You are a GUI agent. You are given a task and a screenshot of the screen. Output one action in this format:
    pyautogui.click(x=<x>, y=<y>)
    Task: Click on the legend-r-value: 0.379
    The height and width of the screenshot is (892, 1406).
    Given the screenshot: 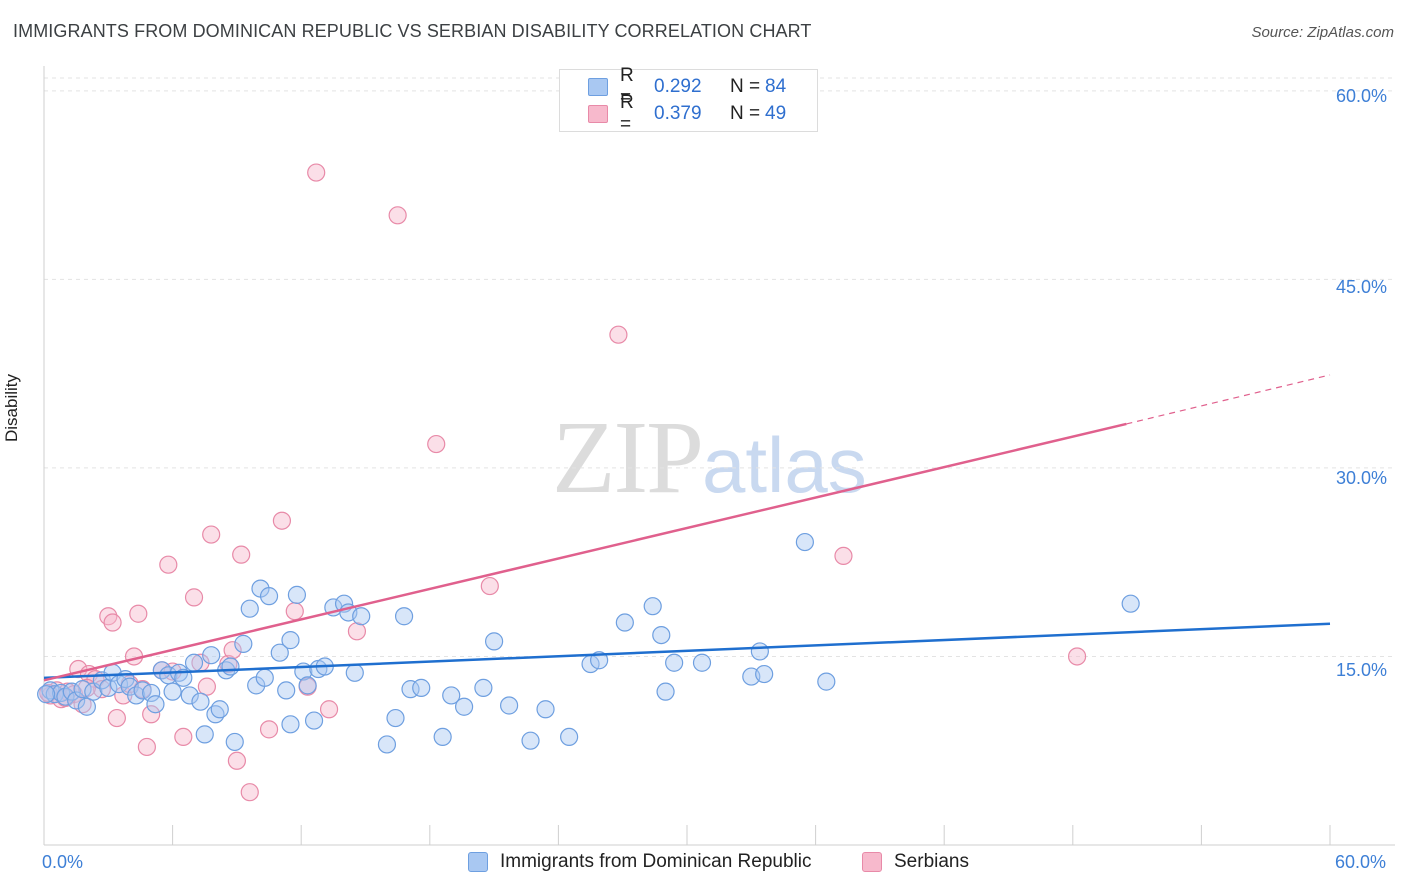 What is the action you would take?
    pyautogui.click(x=678, y=113)
    